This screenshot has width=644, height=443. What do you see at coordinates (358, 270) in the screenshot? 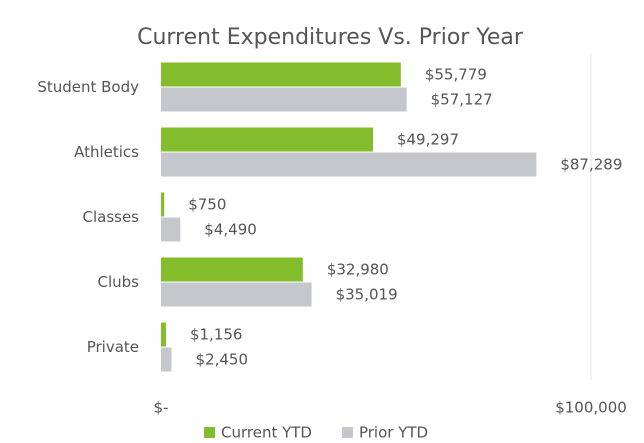
I see `data-label: $32,980` at bounding box center [358, 270].